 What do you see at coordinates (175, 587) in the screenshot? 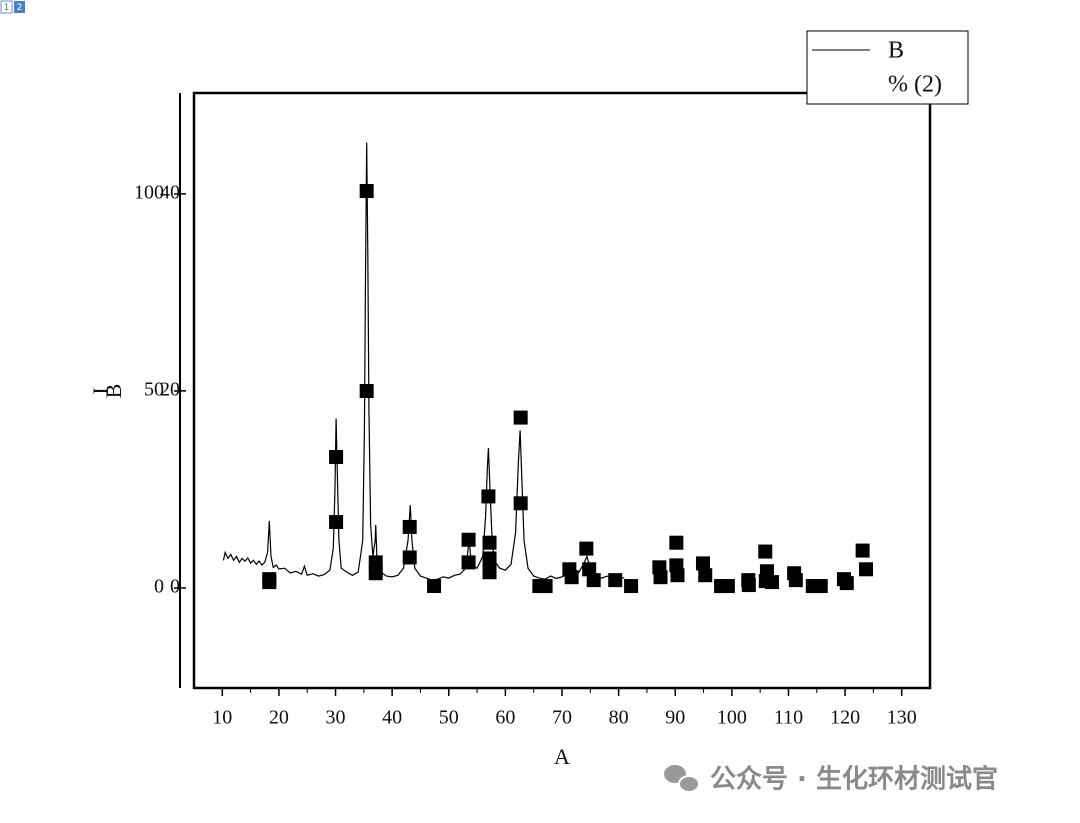
I see `y2-tick-label: 0` at bounding box center [175, 587].